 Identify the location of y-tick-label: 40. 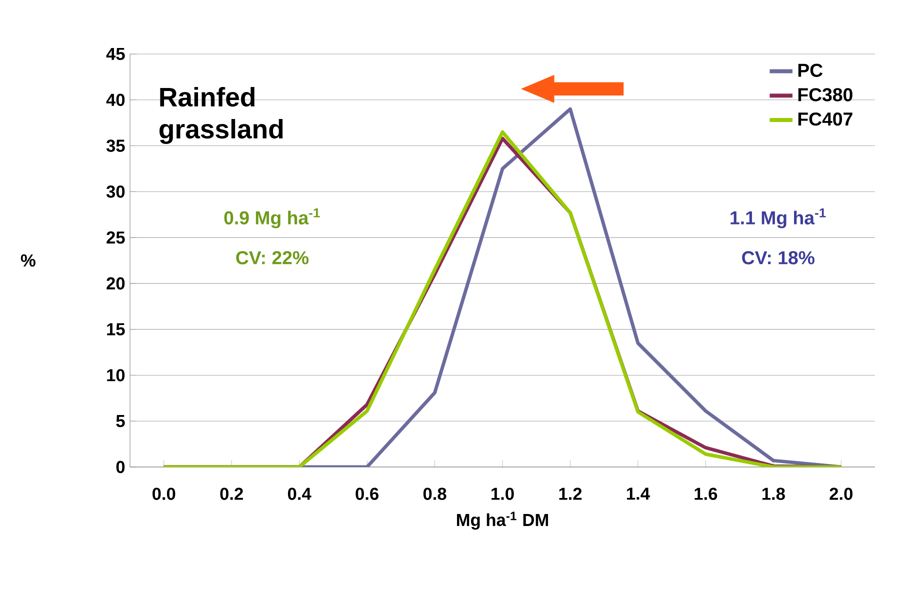
(115, 100).